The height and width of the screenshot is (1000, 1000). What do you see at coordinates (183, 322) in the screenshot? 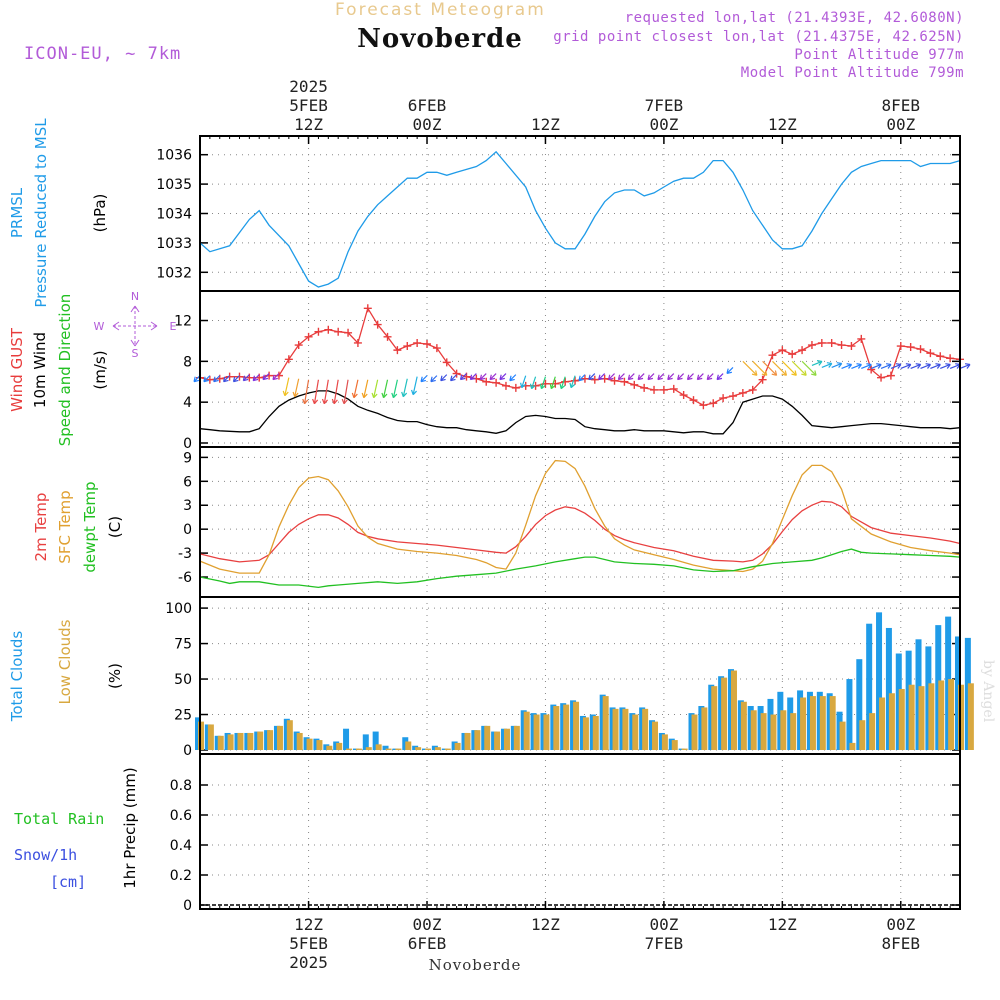
I see `y-tick-label: 12` at bounding box center [183, 322].